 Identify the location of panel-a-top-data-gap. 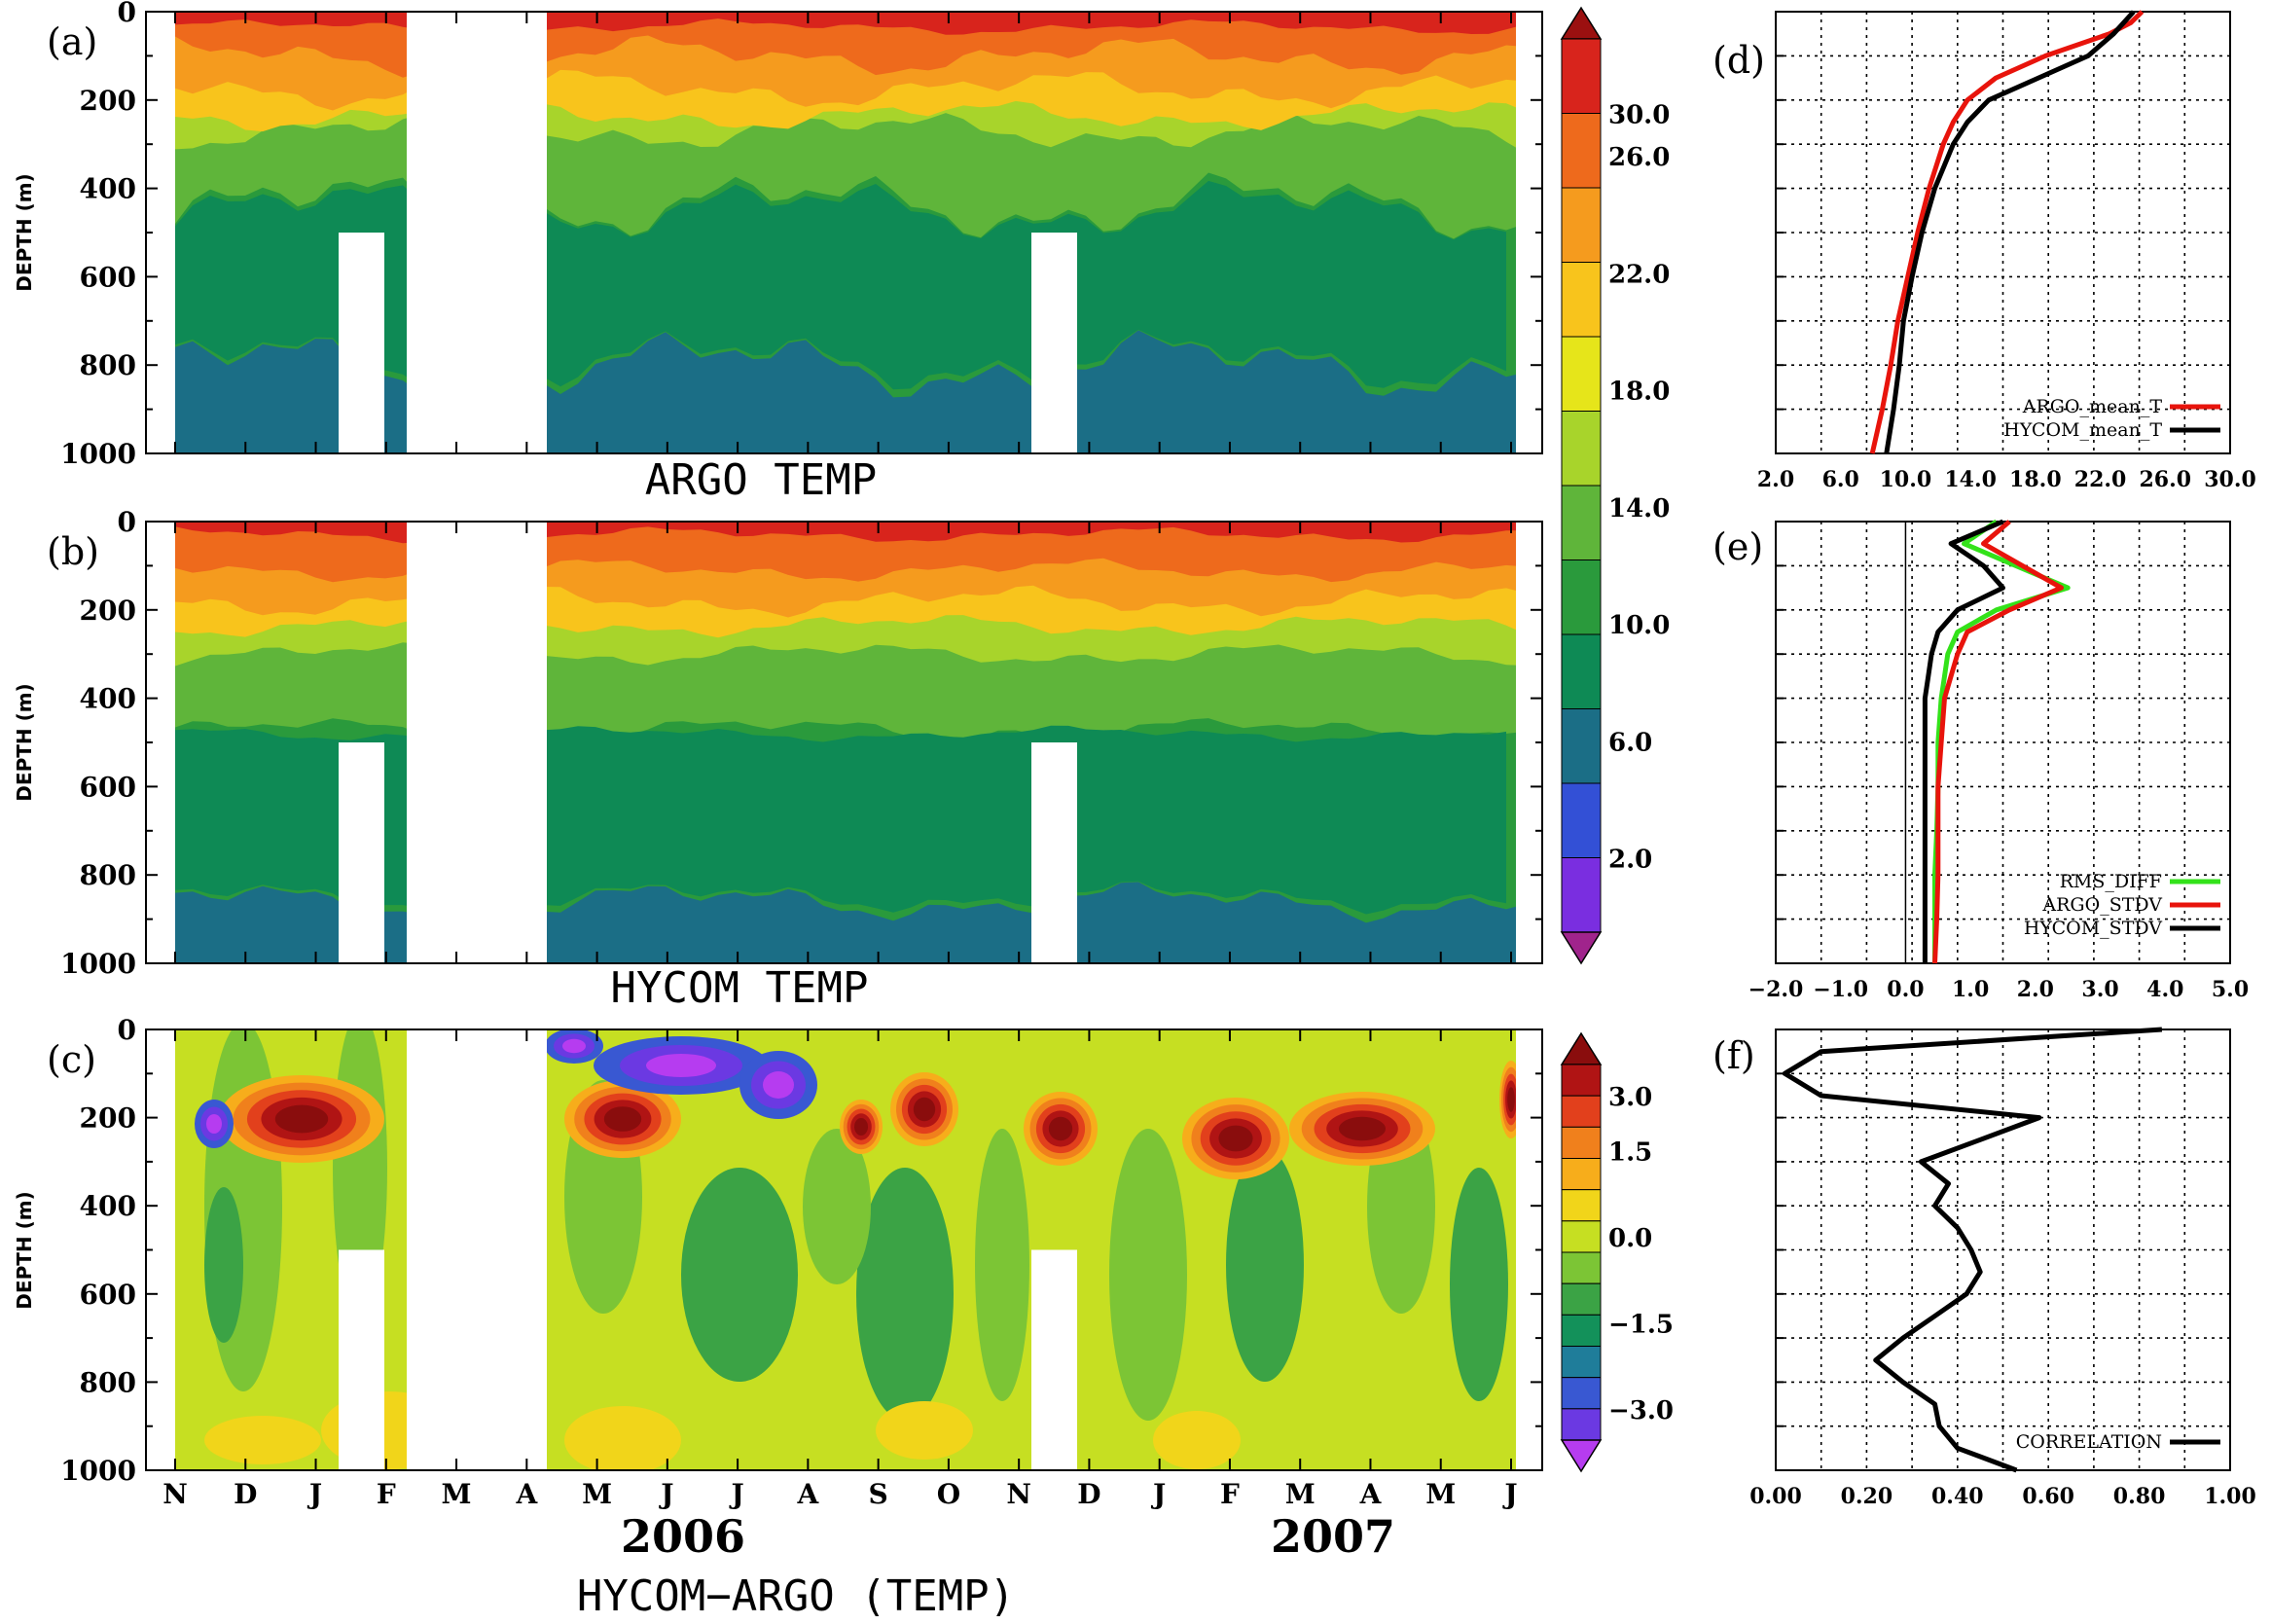
(1054, 343).